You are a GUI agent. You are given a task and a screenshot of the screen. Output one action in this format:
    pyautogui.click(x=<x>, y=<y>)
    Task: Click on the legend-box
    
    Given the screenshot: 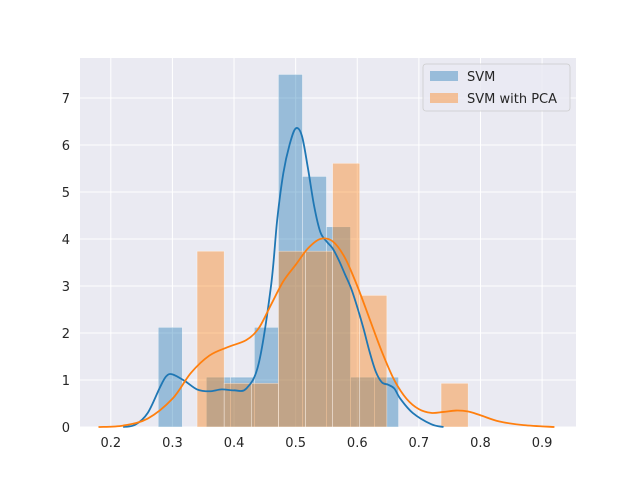 What is the action you would take?
    pyautogui.click(x=496, y=87)
    